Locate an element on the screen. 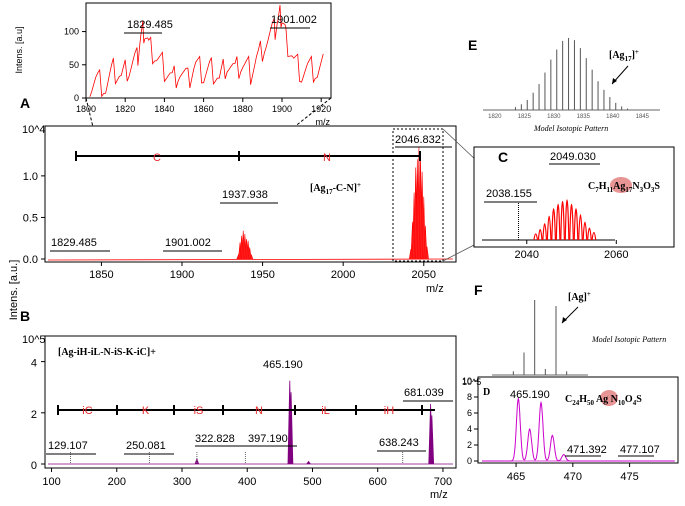 The height and width of the screenshot is (506, 685). x-tick-label: 470 is located at coordinates (573, 477).